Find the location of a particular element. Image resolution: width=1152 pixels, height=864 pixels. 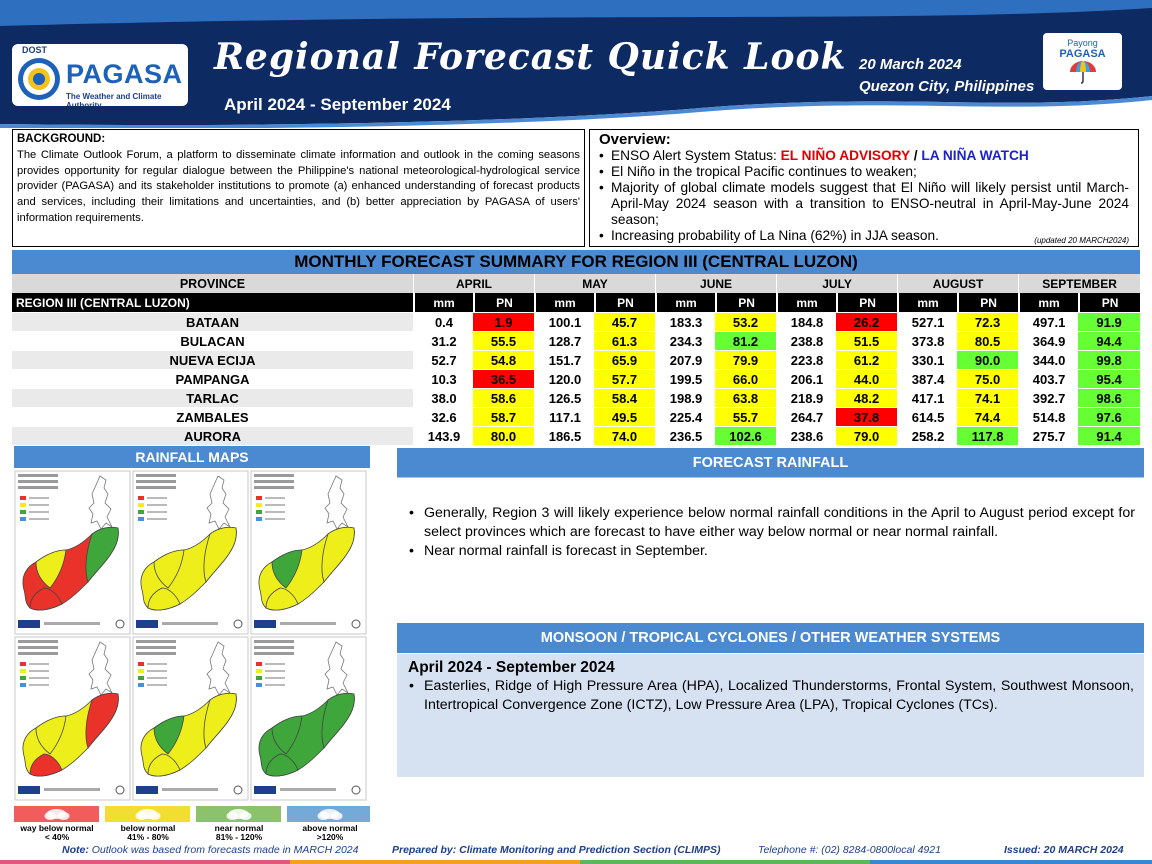

percent-normal-cell: 79.9 is located at coordinates (746, 359).